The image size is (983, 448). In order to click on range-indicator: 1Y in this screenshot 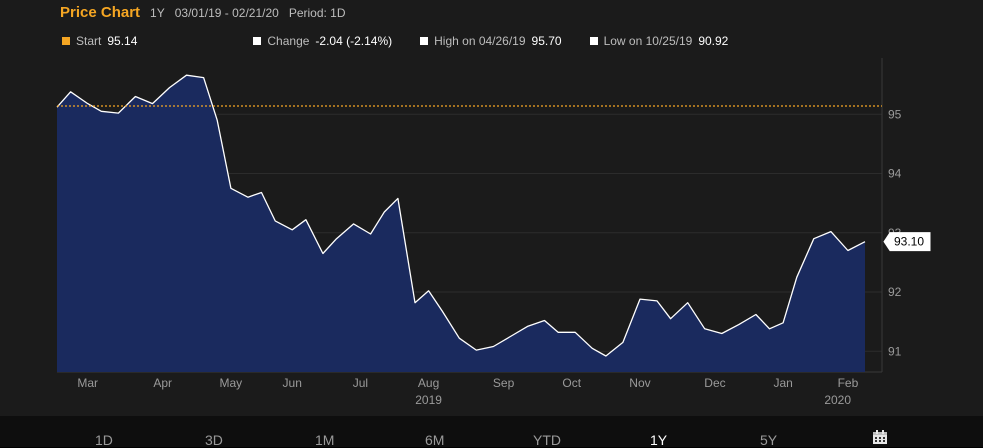, I will do `click(157, 13)`.